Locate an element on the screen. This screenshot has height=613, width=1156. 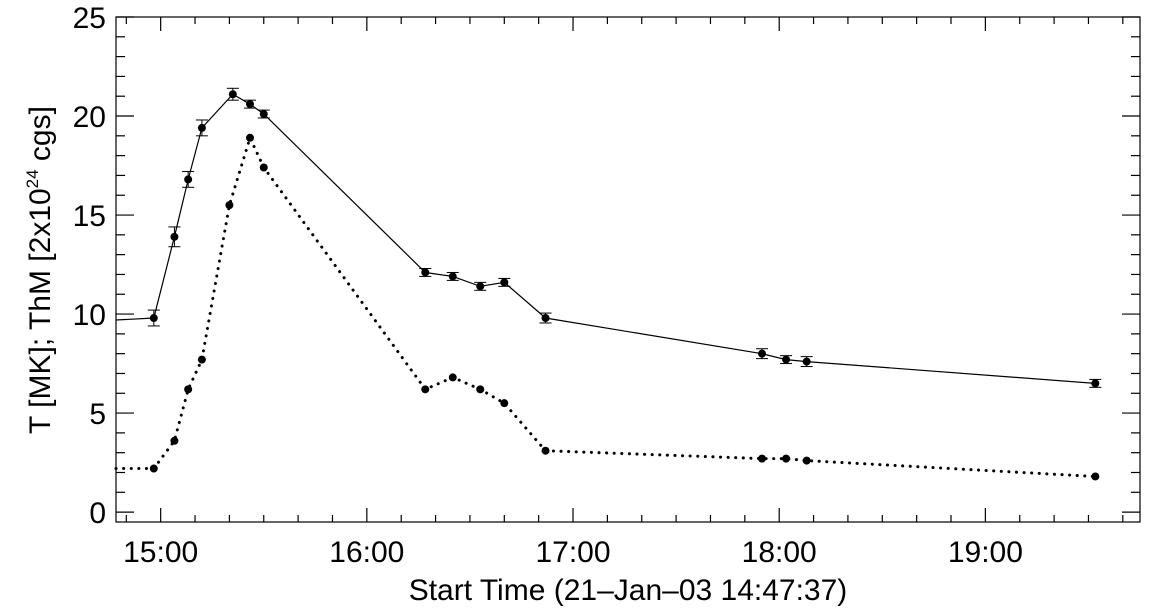
y-tick-label: 5 is located at coordinates (97, 414).